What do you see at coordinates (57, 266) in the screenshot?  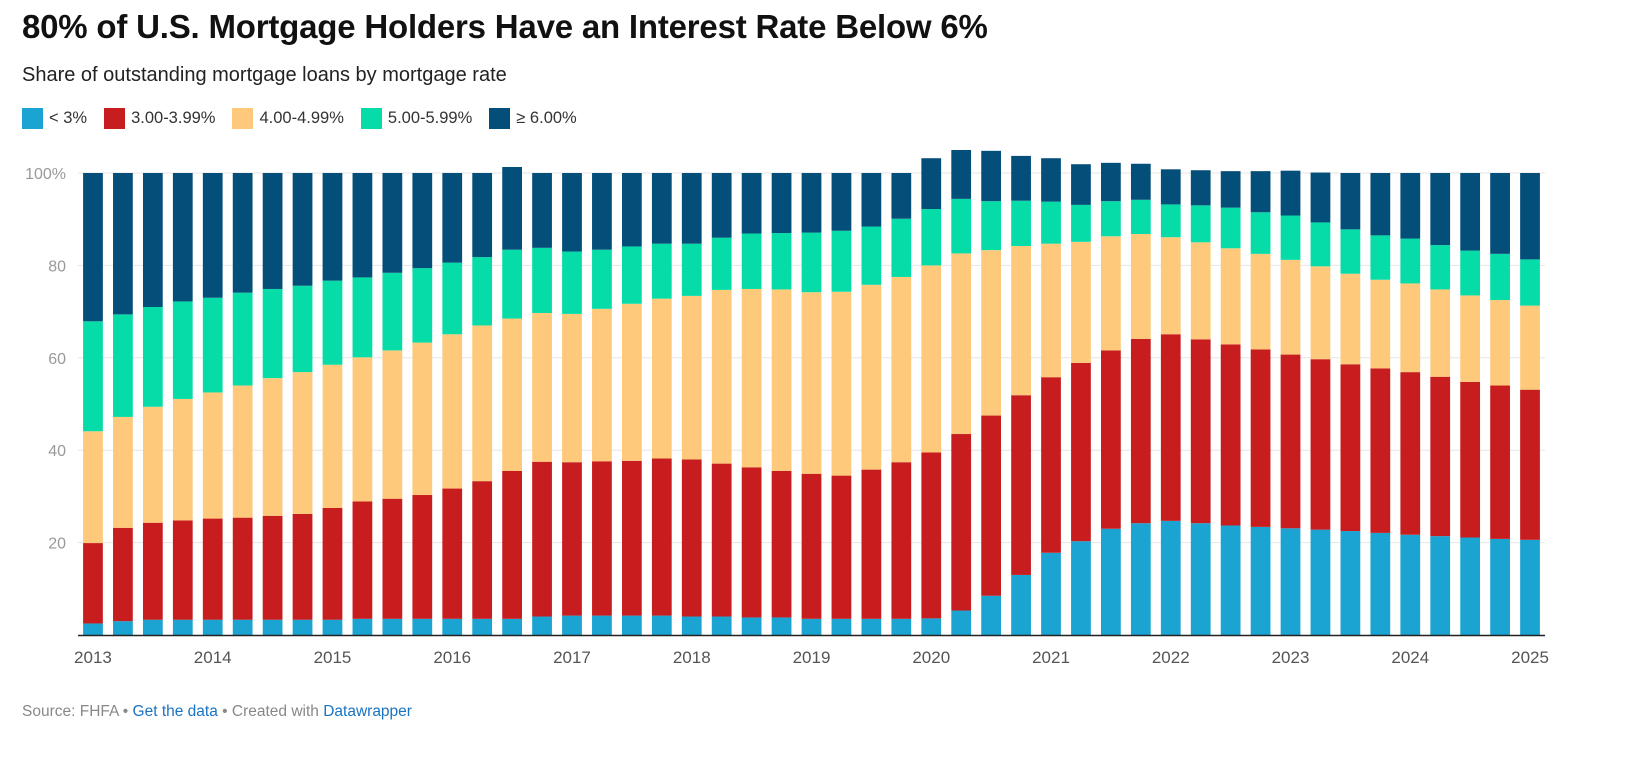 I see `y-tick-label: 80` at bounding box center [57, 266].